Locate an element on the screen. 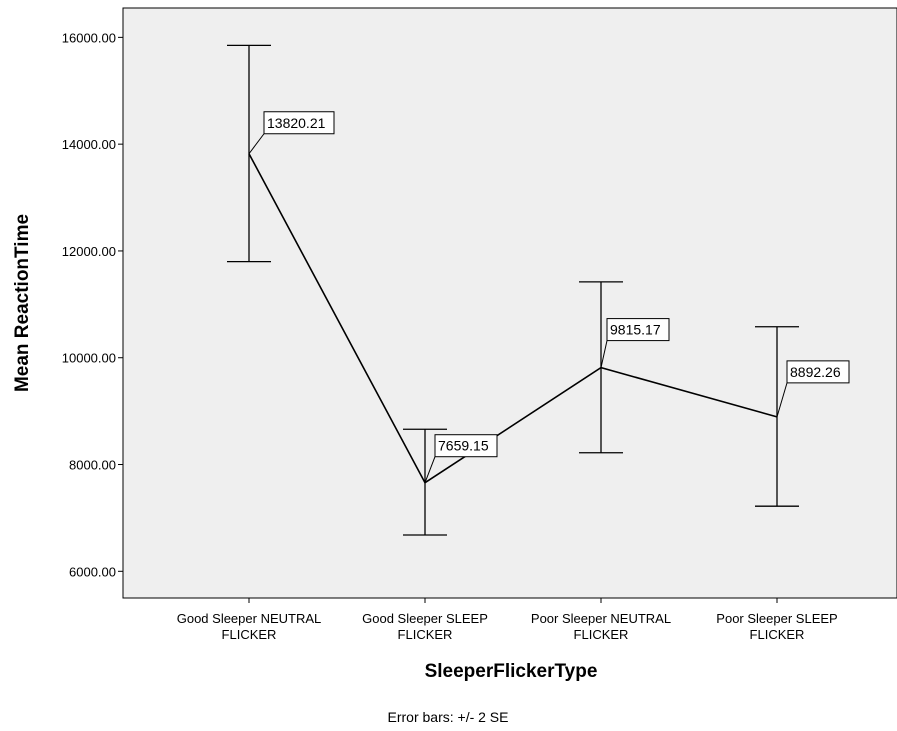 Image resolution: width=897 pixels, height=731 pixels. data-label: 9815.17 is located at coordinates (635, 330).